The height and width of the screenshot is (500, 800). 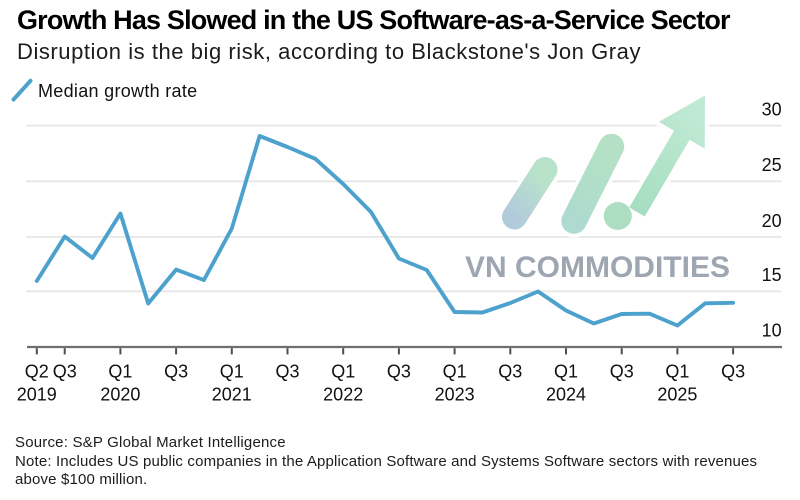 I want to click on svg-text: 2019, so click(x=37, y=394).